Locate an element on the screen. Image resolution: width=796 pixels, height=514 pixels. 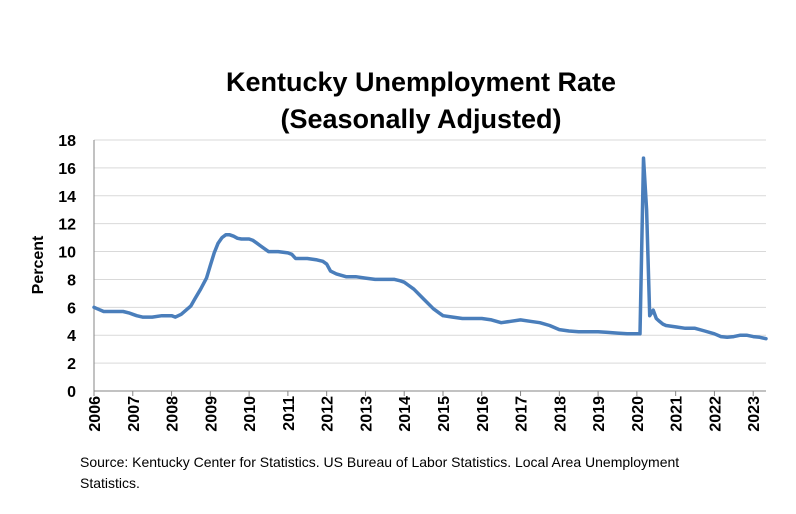
x-tick-label: 2023 is located at coordinates (754, 414).